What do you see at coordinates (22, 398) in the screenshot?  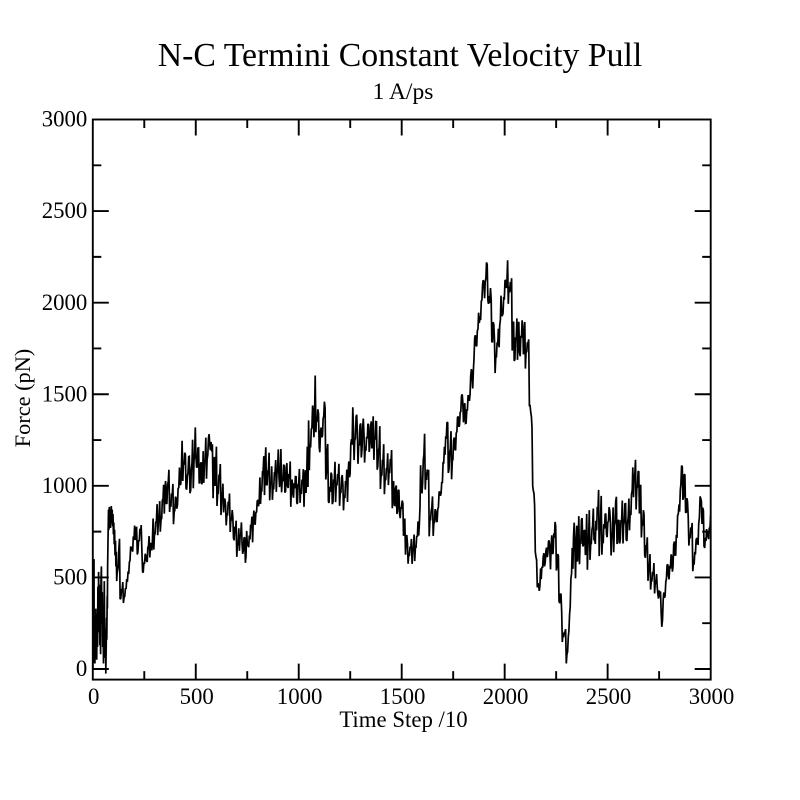 I see `svg-text: Force (pN)` at bounding box center [22, 398].